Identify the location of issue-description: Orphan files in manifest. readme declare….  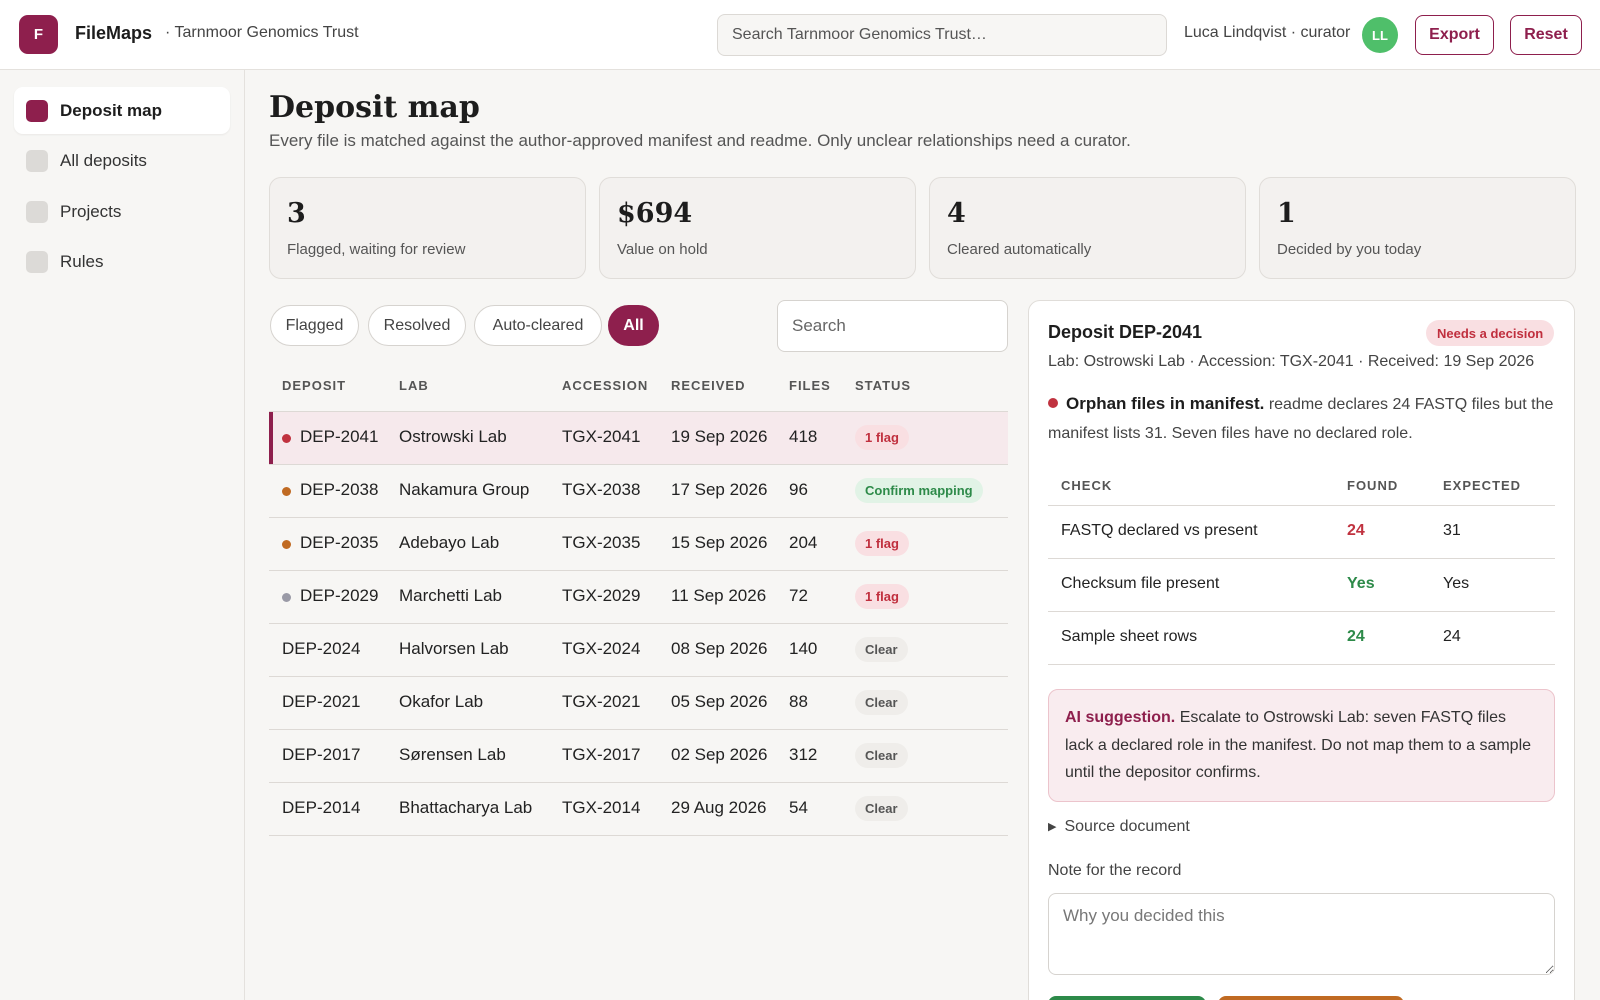
(1303, 418).